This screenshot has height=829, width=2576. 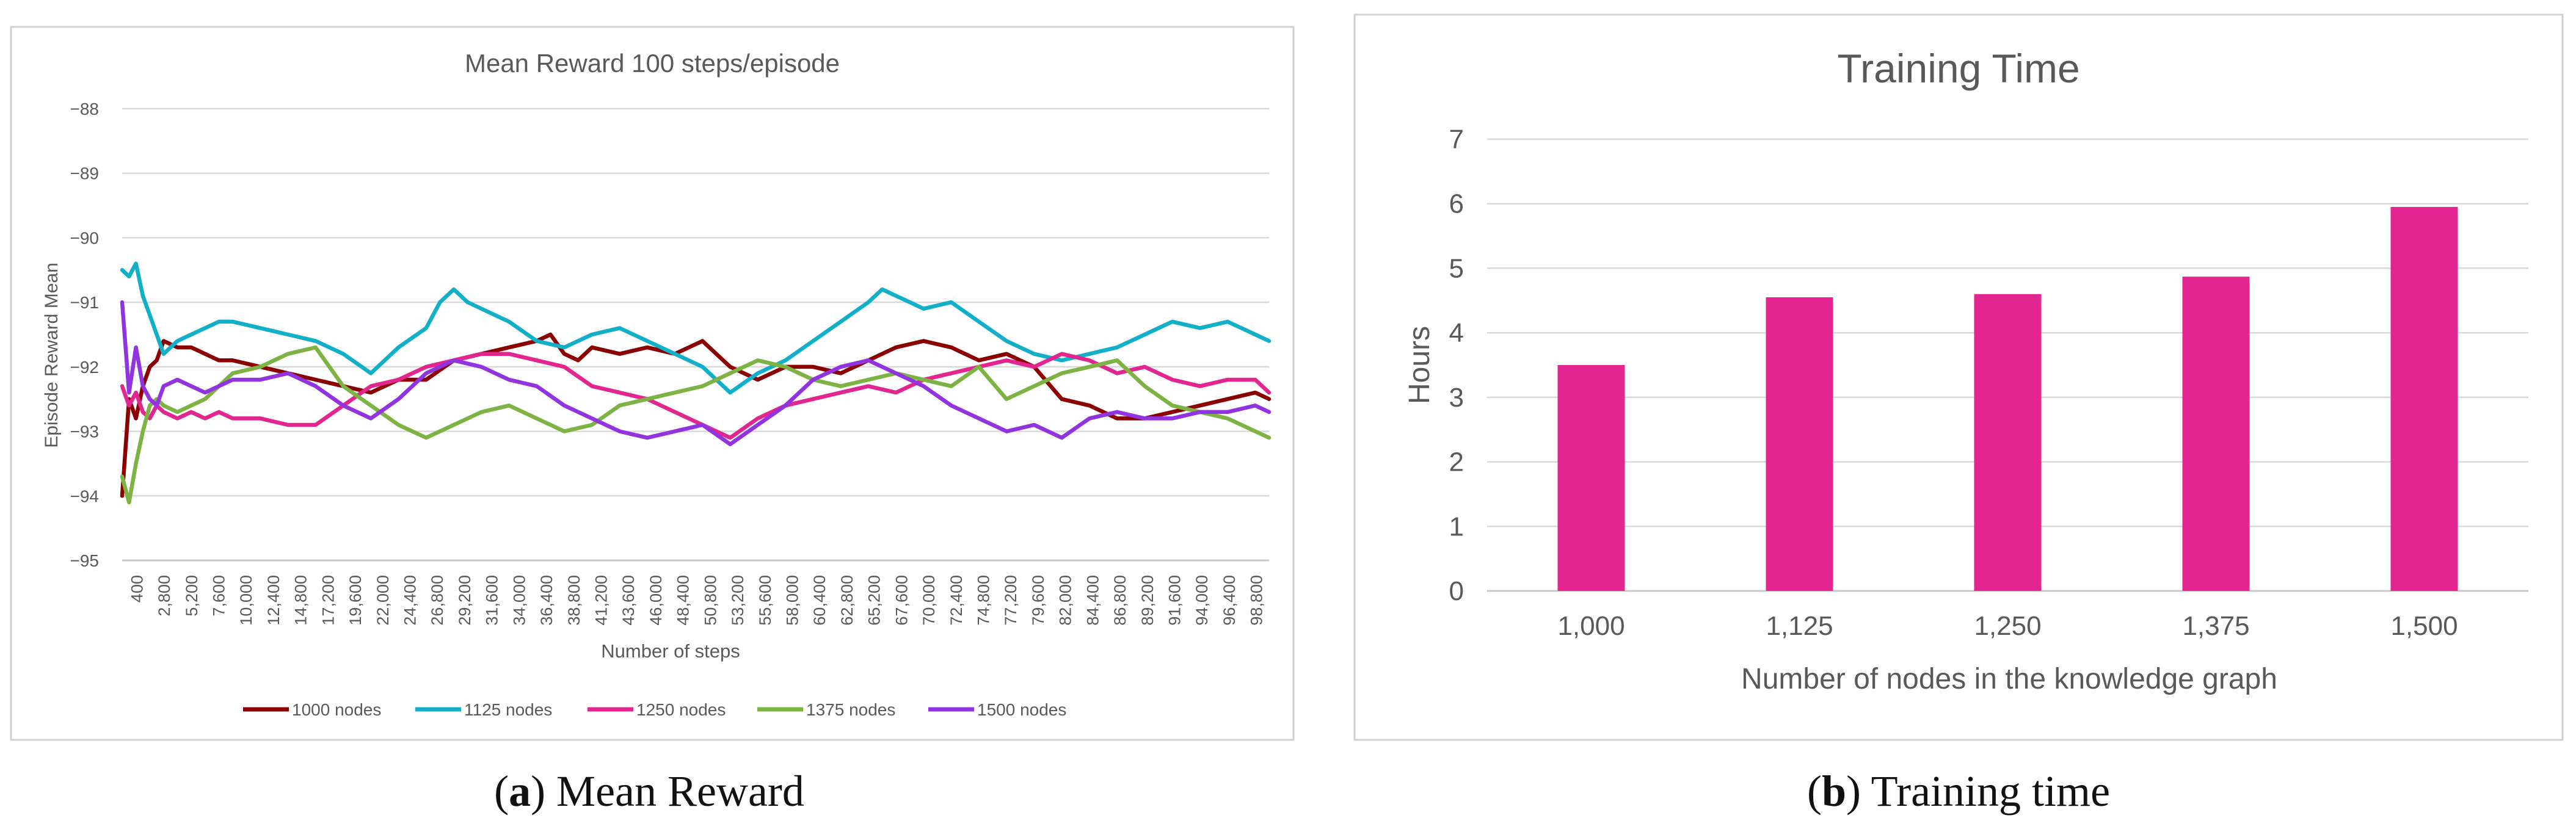 I want to click on chart-a-x-tick-label: 98,800, so click(x=1257, y=600).